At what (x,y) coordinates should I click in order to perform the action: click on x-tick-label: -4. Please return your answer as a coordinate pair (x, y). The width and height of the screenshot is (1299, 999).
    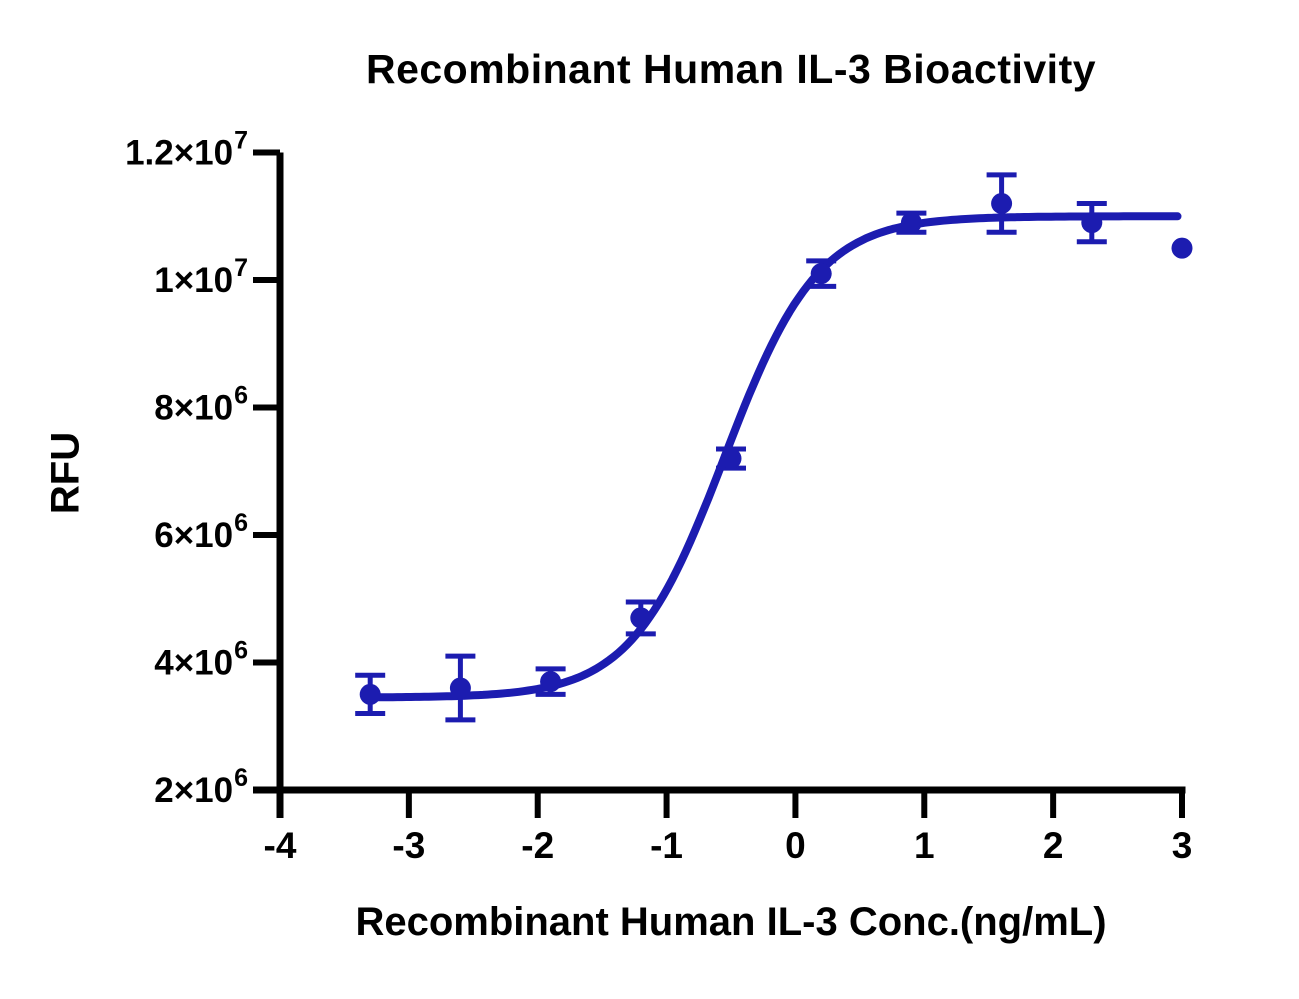
    Looking at the image, I should click on (280, 845).